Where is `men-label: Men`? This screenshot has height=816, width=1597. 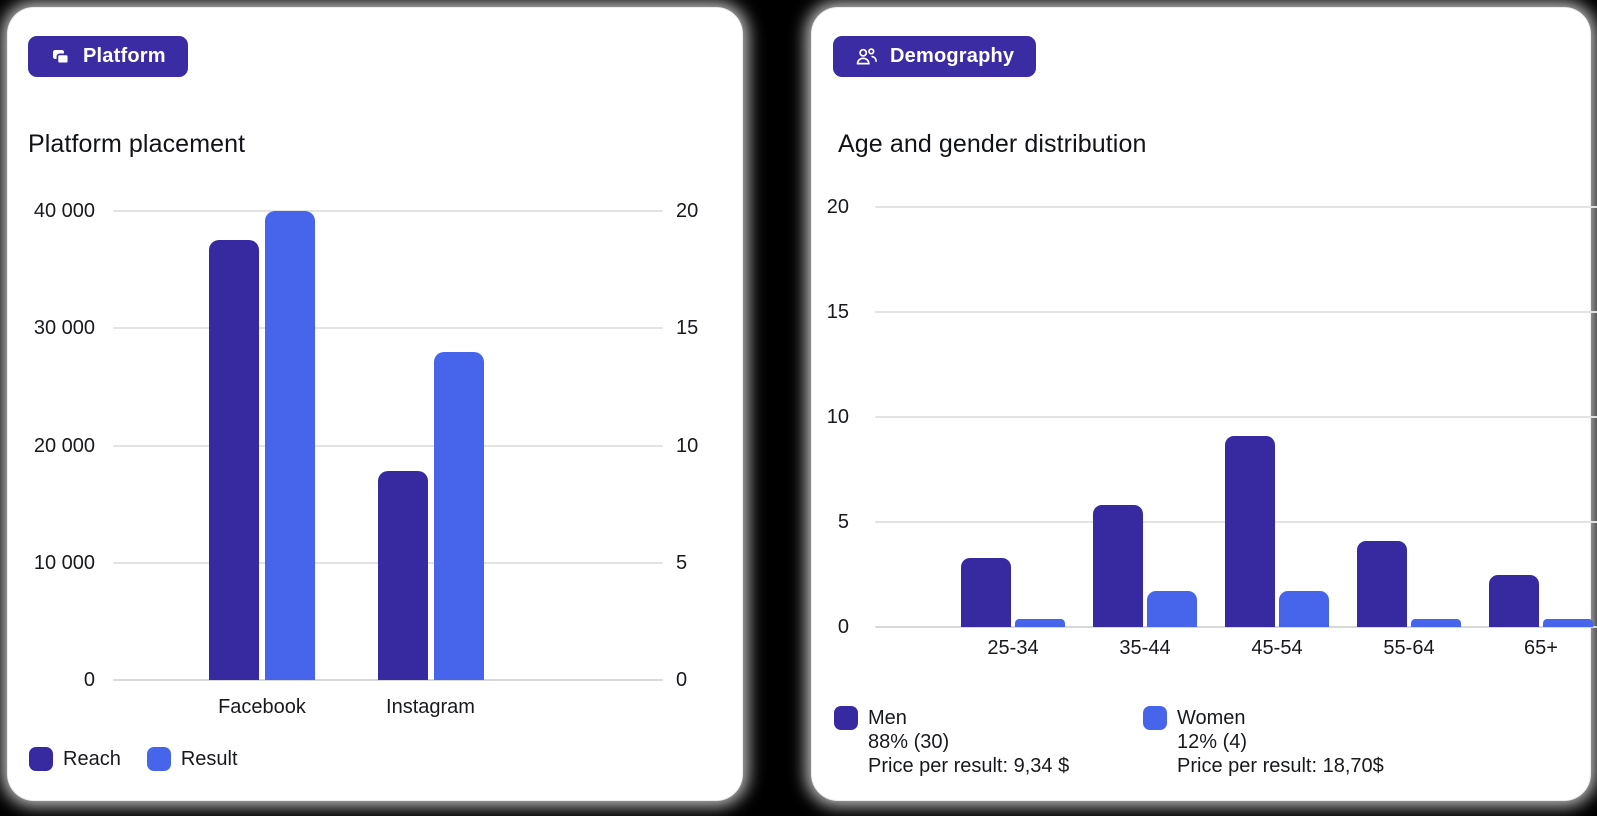 men-label: Men is located at coordinates (887, 718).